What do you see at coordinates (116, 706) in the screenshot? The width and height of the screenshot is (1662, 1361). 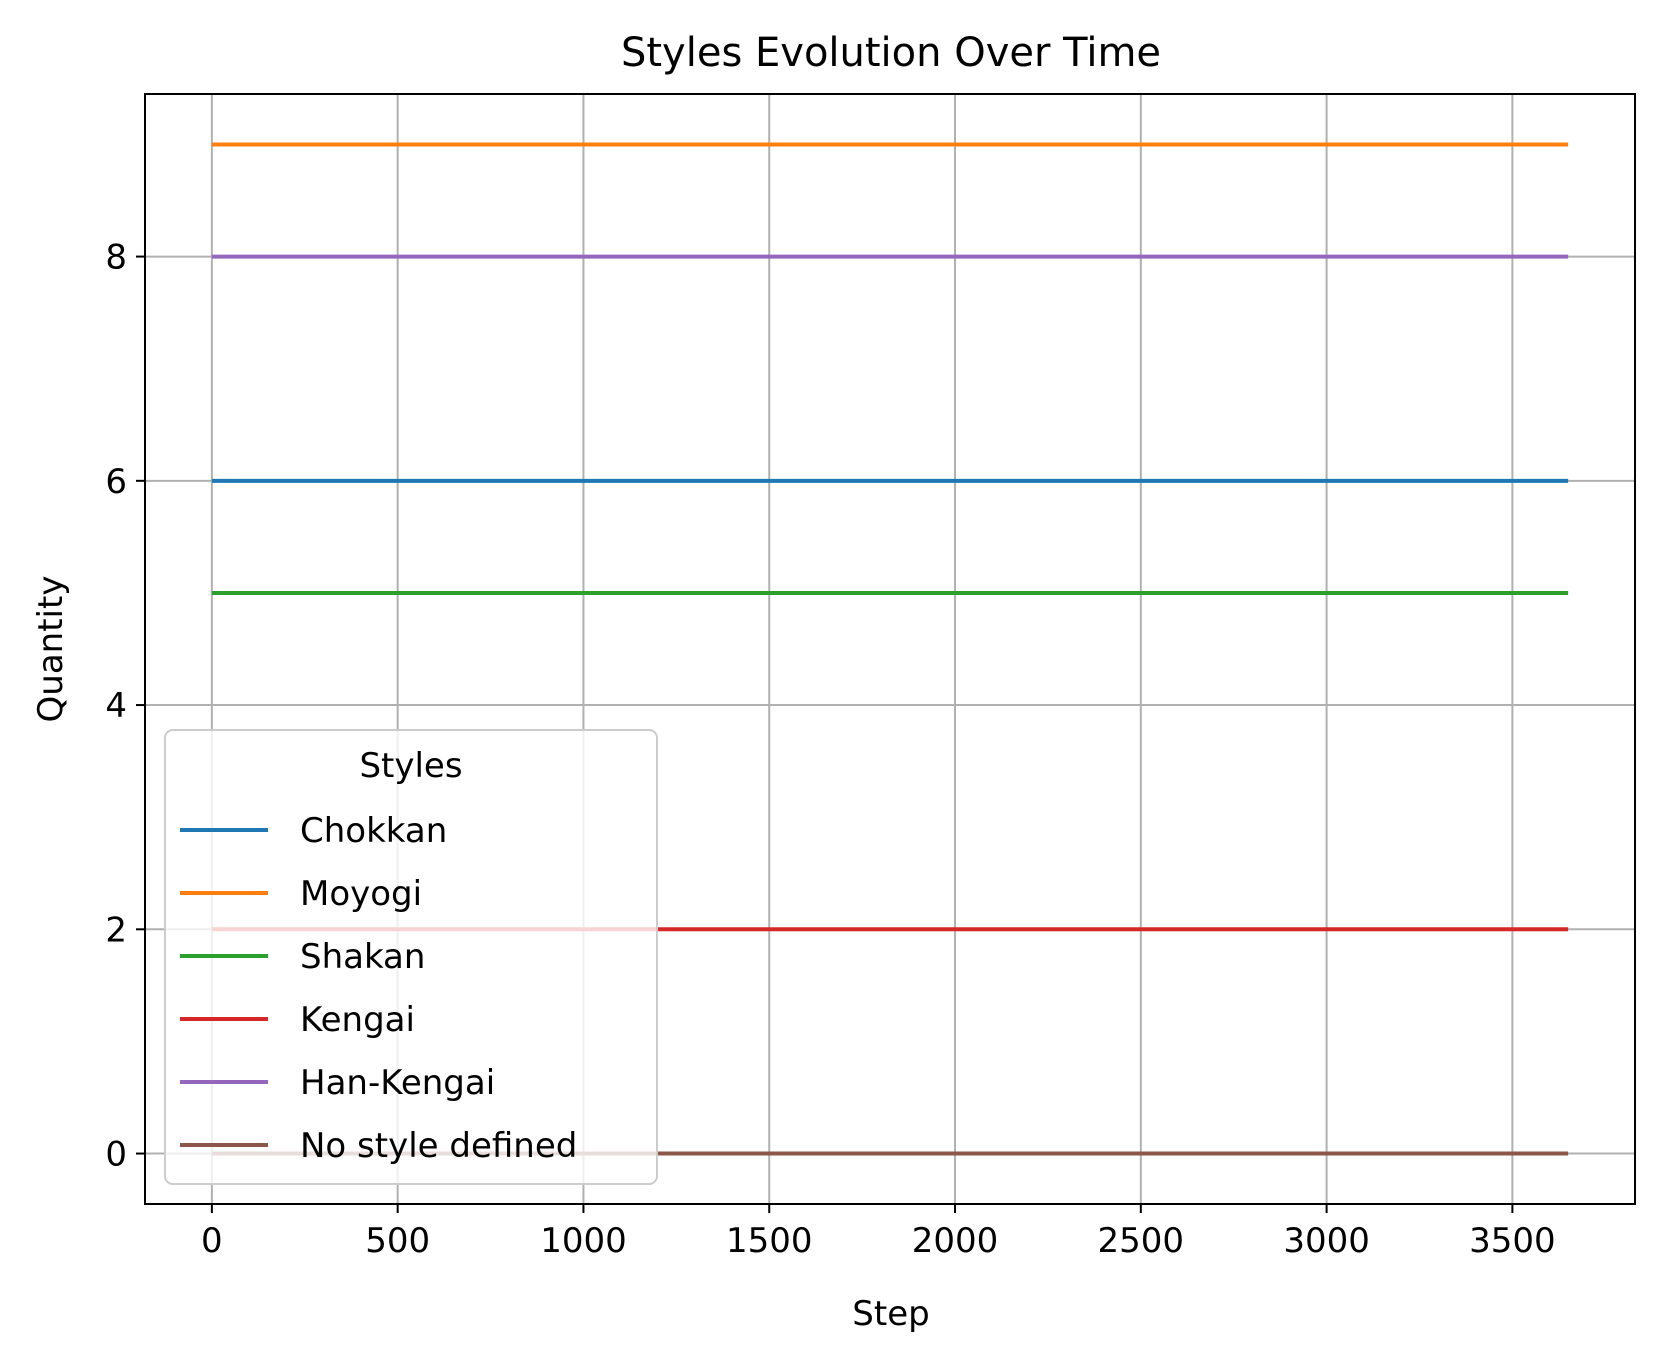 I see `y-tick-label: 4` at bounding box center [116, 706].